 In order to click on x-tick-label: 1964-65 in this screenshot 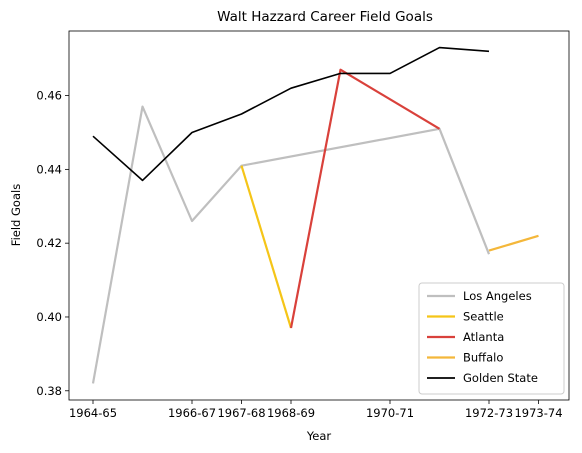, I will do `click(93, 413)`.